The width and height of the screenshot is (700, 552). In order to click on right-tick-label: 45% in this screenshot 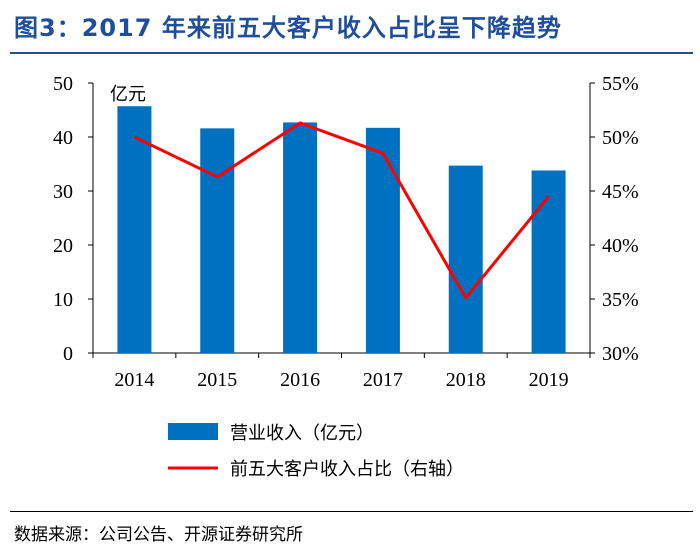, I will do `click(620, 192)`.